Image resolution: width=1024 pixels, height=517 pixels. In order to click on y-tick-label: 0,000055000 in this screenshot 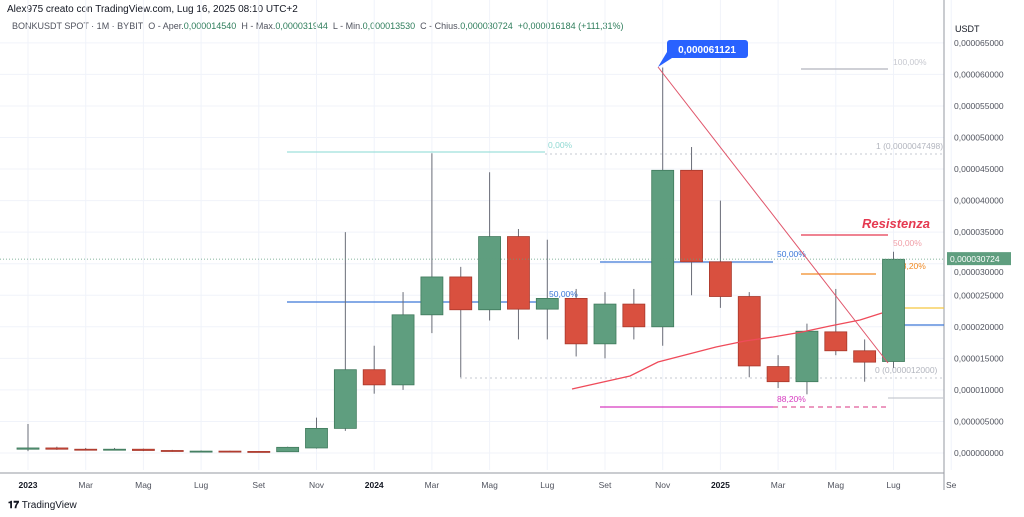, I will do `click(979, 106)`.